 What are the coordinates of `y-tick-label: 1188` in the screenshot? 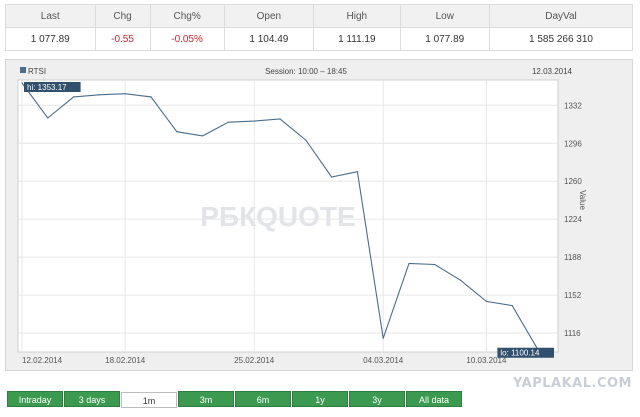 It's located at (573, 257).